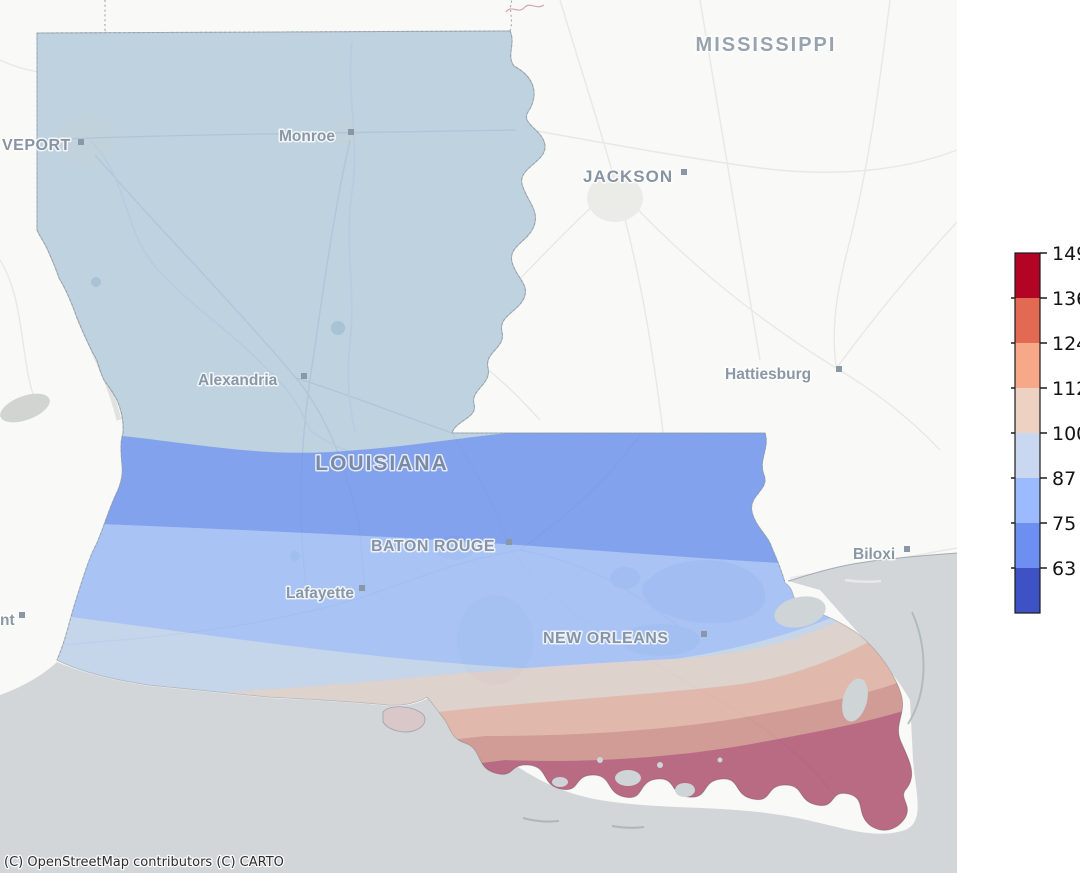  What do you see at coordinates (625, 696) in the screenshot?
I see `marsh-bays` at bounding box center [625, 696].